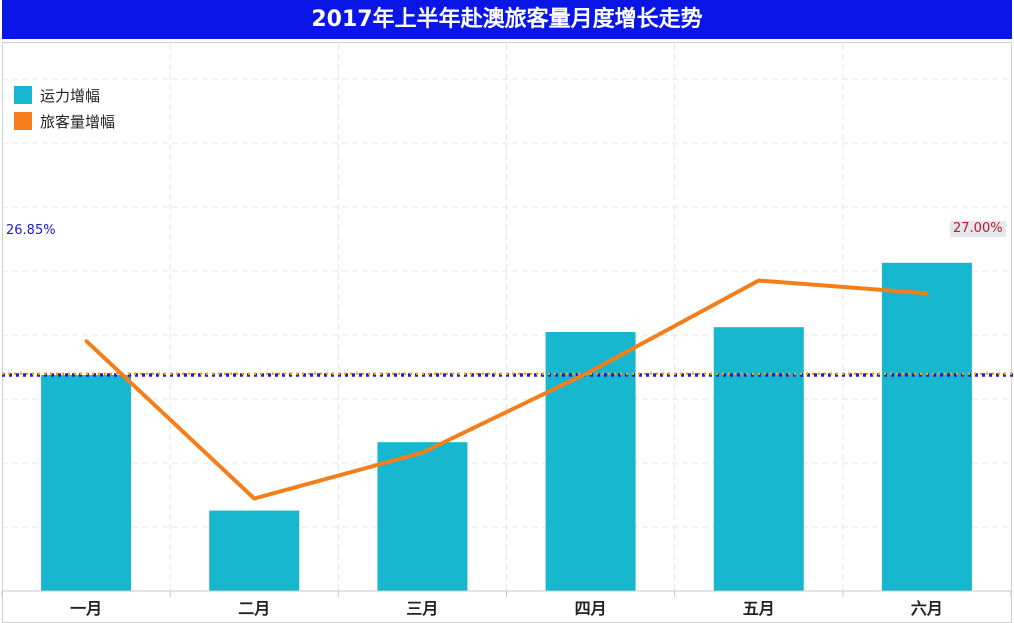 This screenshot has width=1014, height=623. What do you see at coordinates (507, 19) in the screenshot?
I see `chart-title: 2017年上半年赴澳旅客量月度增长走势` at bounding box center [507, 19].